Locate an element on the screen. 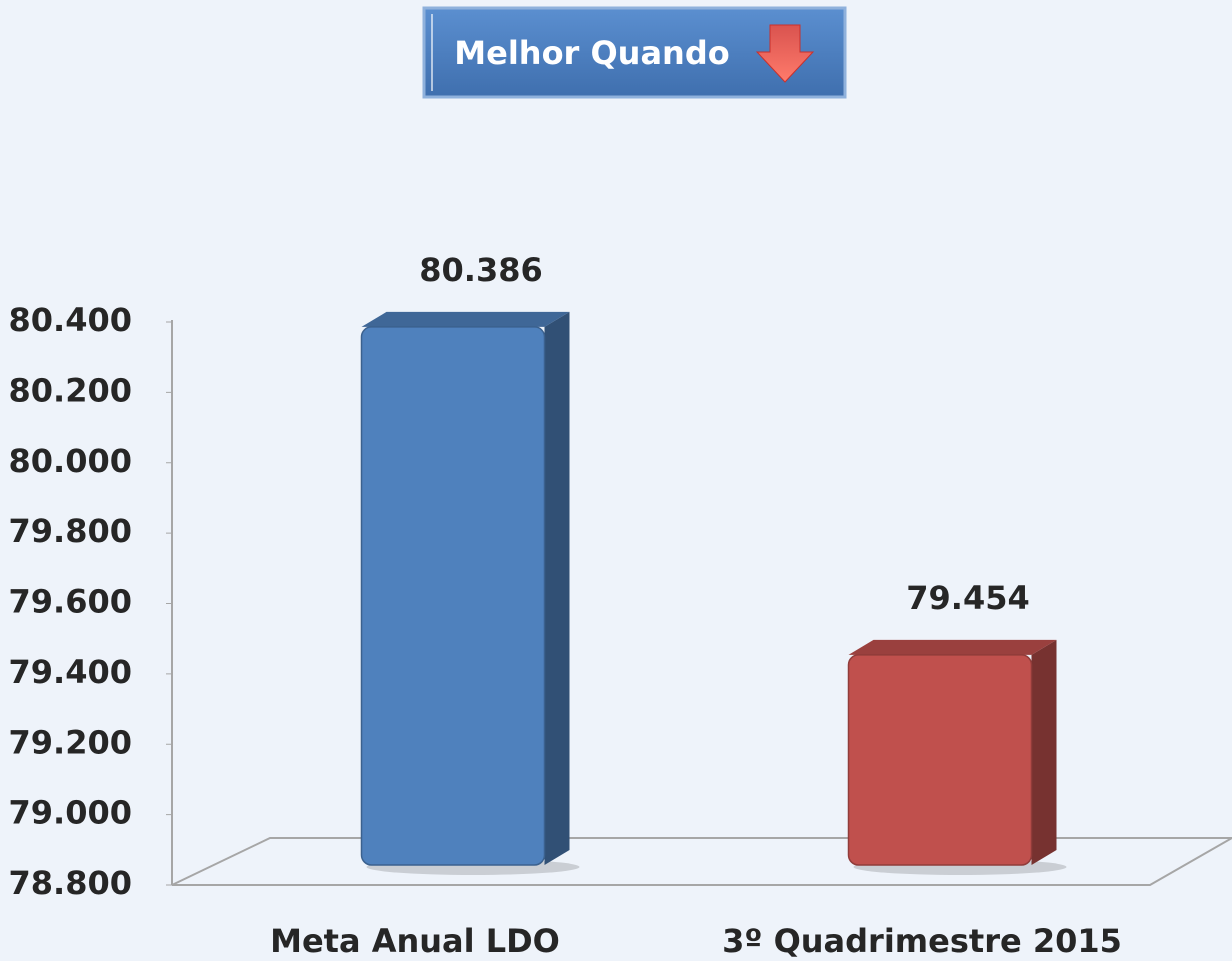 This screenshot has height=961, width=1232. badge: Melhor Quando is located at coordinates (634, 52).